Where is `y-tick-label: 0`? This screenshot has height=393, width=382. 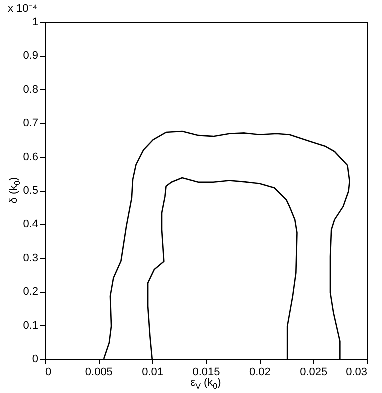 y-tick-label: 0 is located at coordinates (35, 360).